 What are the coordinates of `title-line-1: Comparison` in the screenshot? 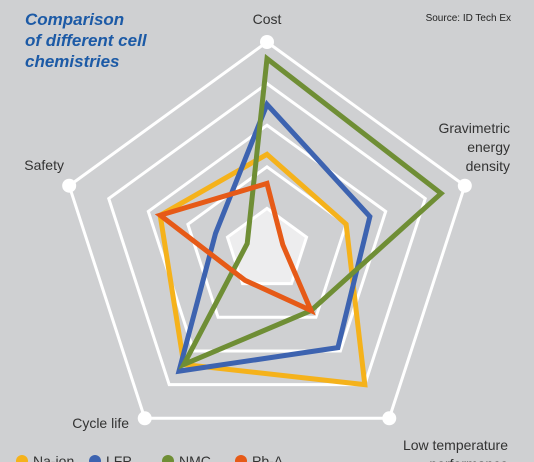 It's located at (75, 19).